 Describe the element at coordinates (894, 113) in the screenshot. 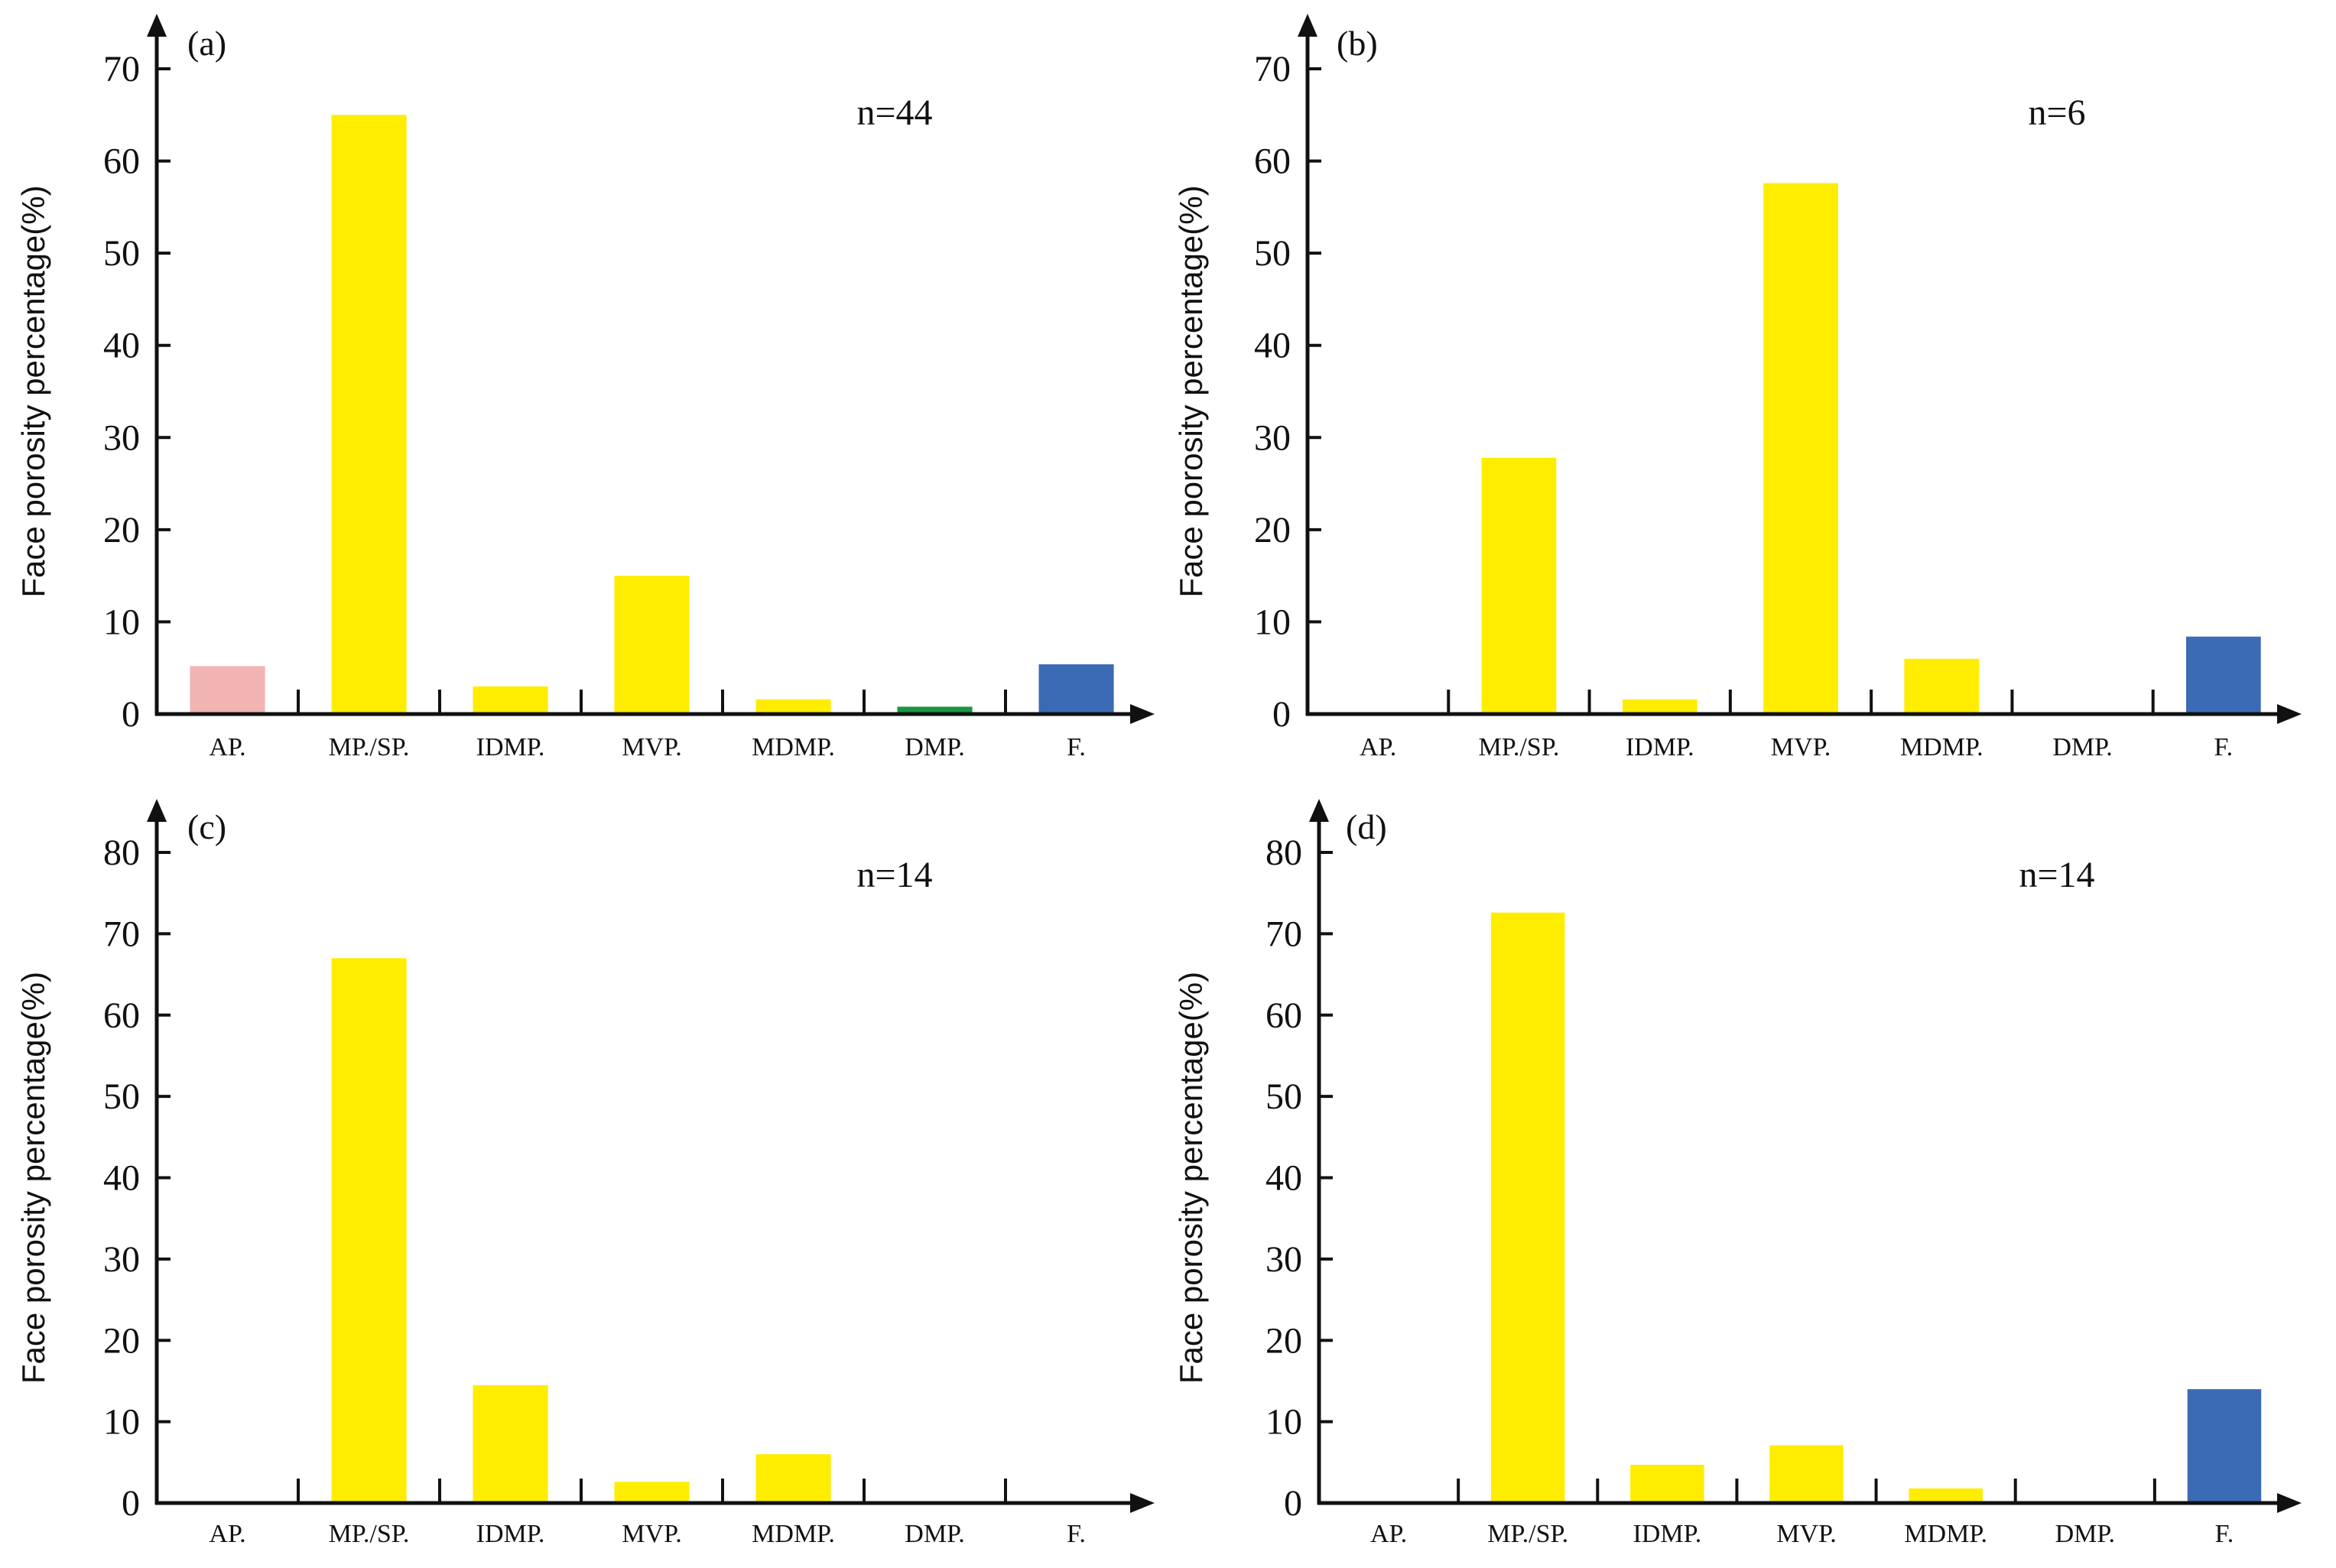

I see `sample-count-label: n=44` at that location.